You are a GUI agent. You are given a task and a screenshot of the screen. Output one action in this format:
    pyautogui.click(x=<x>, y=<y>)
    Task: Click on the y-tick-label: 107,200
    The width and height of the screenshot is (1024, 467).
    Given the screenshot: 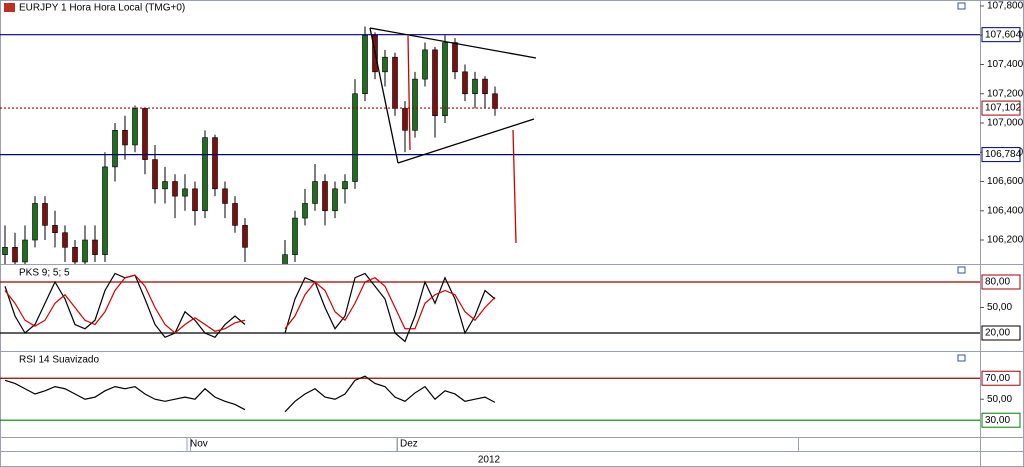 What is the action you would take?
    pyautogui.click(x=1005, y=93)
    